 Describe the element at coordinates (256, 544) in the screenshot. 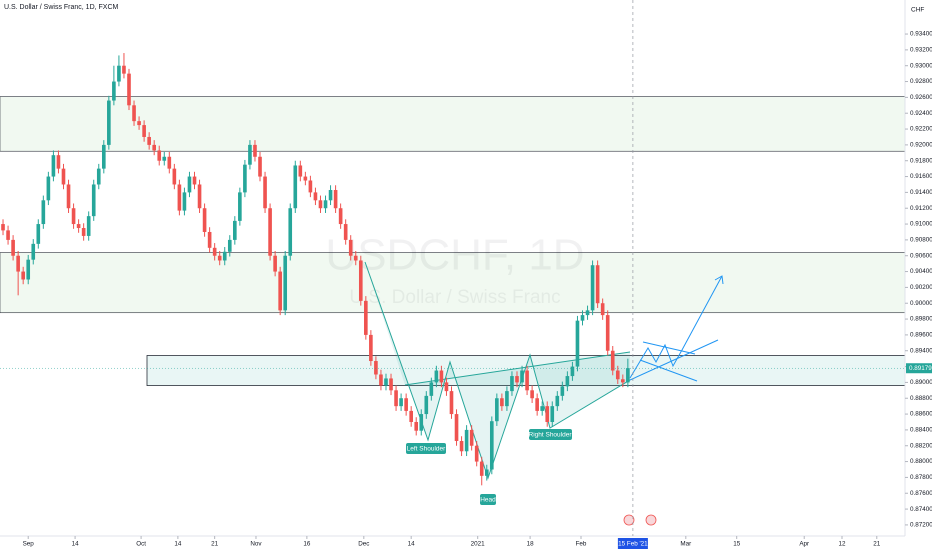

I see `x-tick-label: Nov` at that location.